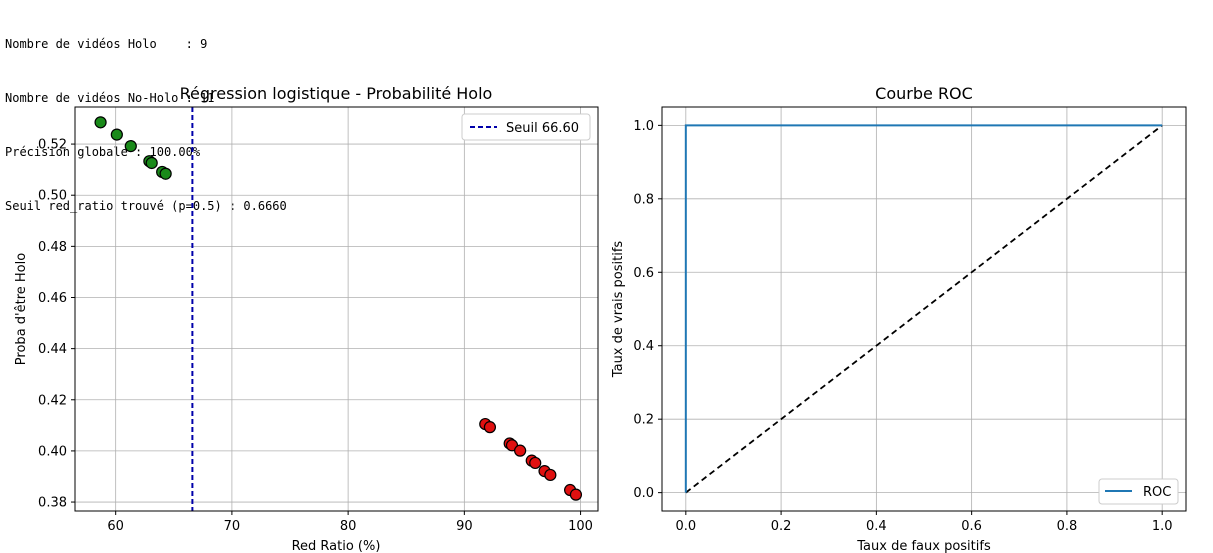 This screenshot has width=1213, height=553. What do you see at coordinates (1157, 492) in the screenshot?
I see `roc-legend-label: ROC` at bounding box center [1157, 492].